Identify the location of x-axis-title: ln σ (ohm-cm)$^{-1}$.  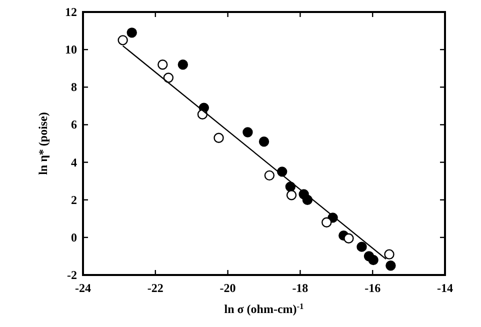
(264, 309).